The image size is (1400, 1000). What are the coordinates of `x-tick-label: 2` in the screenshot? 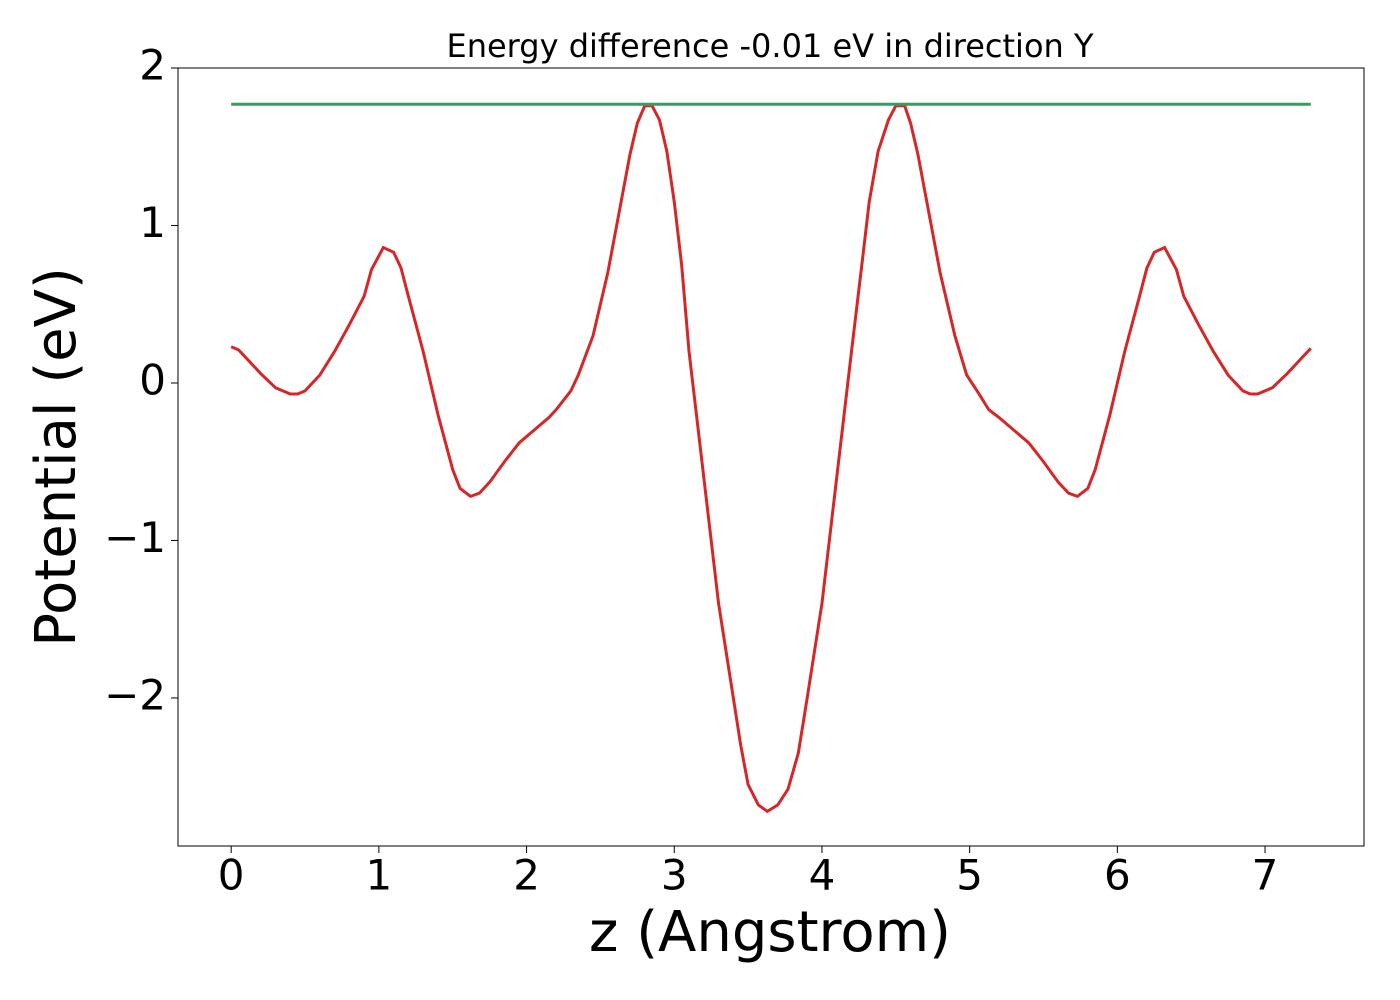 It's located at (526, 875).